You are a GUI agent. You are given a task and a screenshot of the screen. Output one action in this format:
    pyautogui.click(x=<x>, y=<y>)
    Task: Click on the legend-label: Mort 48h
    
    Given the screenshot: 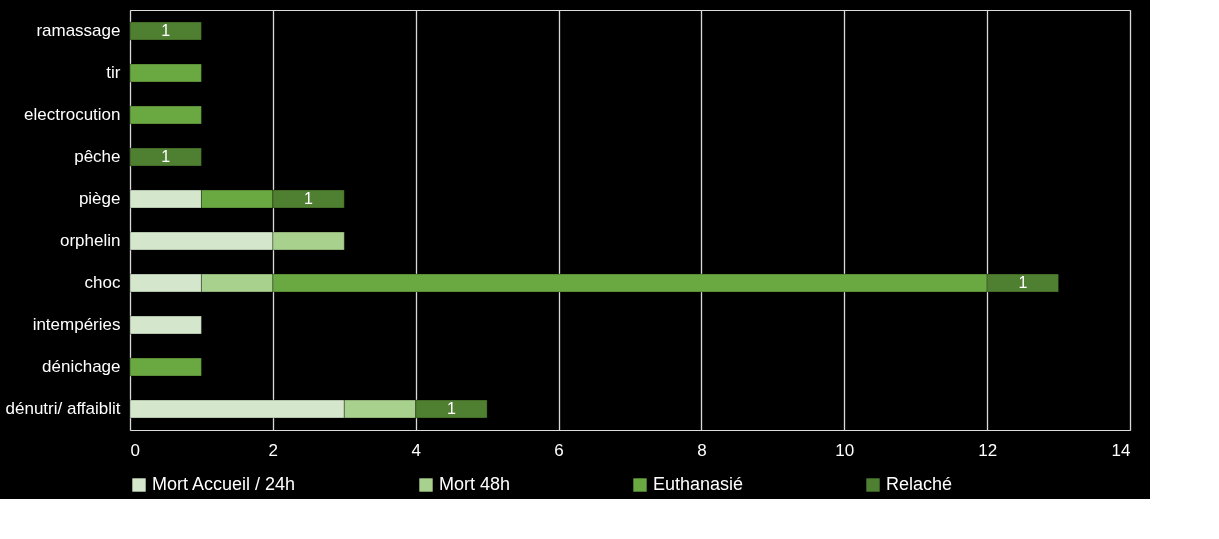 What is the action you would take?
    pyautogui.click(x=475, y=484)
    